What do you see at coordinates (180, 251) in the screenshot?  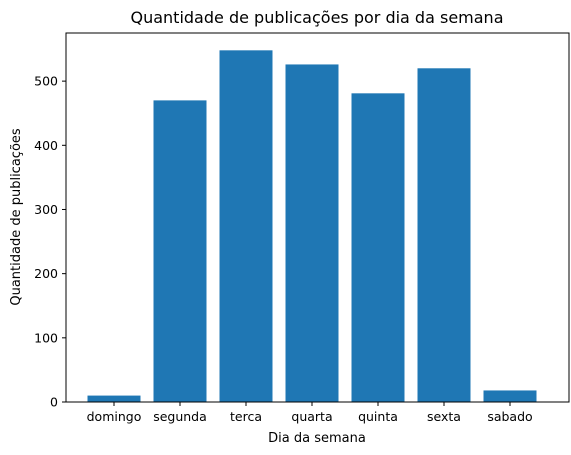 I see `bar-segunda` at bounding box center [180, 251].